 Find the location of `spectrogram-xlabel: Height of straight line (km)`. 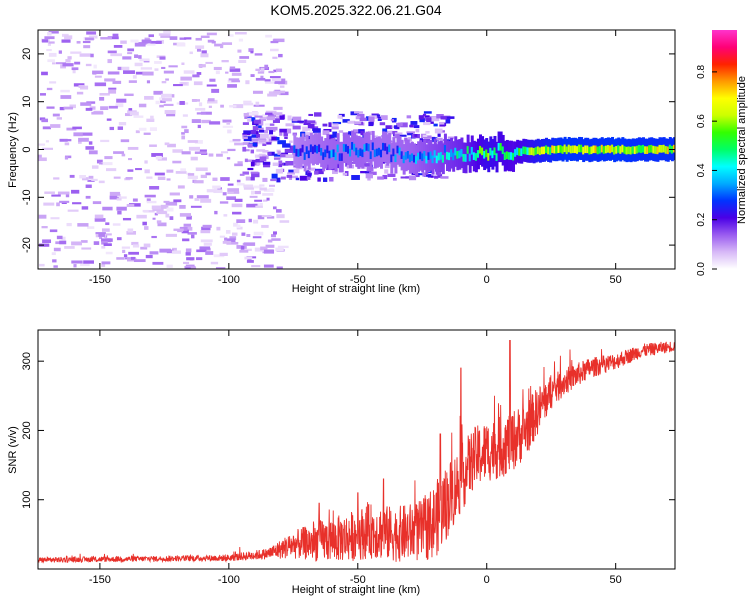

spectrogram-xlabel: Height of straight line (km) is located at coordinates (356, 289).